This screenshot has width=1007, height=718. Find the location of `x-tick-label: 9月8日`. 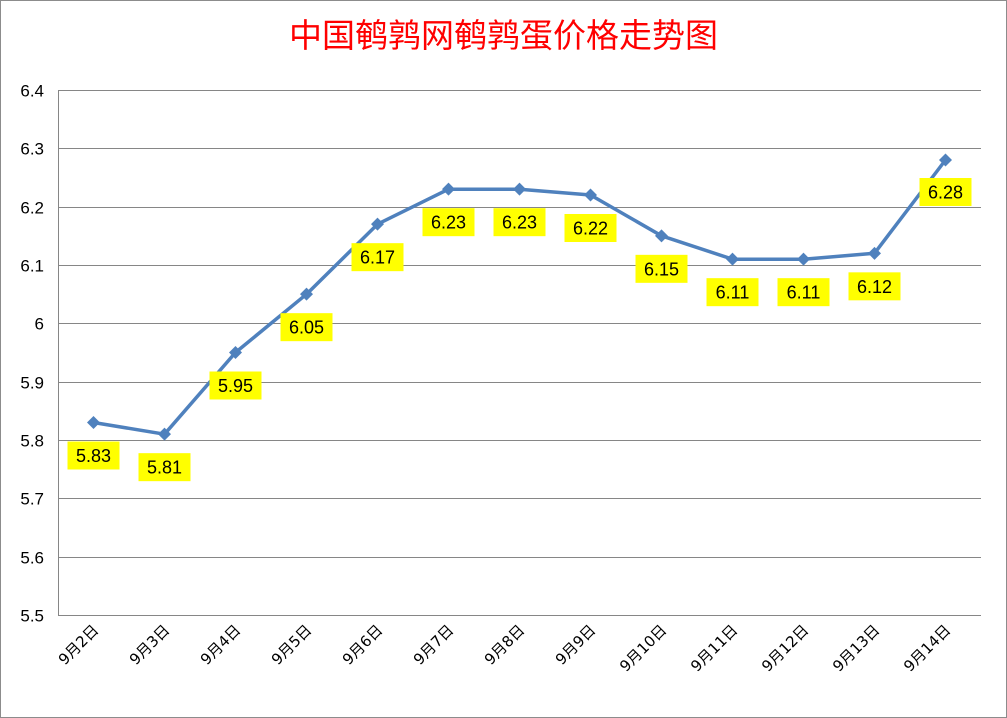

x-tick-label: 9月8日 is located at coordinates (504, 644).